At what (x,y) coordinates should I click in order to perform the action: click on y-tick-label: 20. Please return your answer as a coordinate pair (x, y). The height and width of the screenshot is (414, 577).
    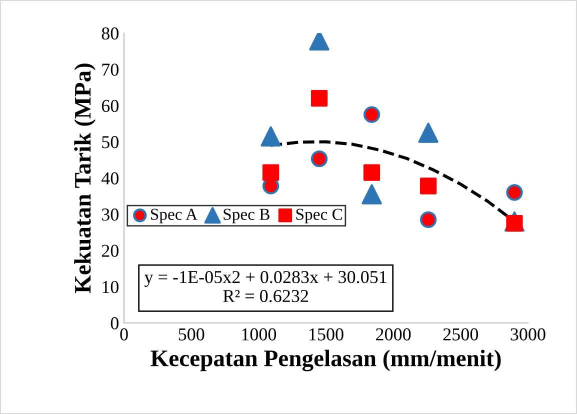
    Looking at the image, I should click on (110, 250).